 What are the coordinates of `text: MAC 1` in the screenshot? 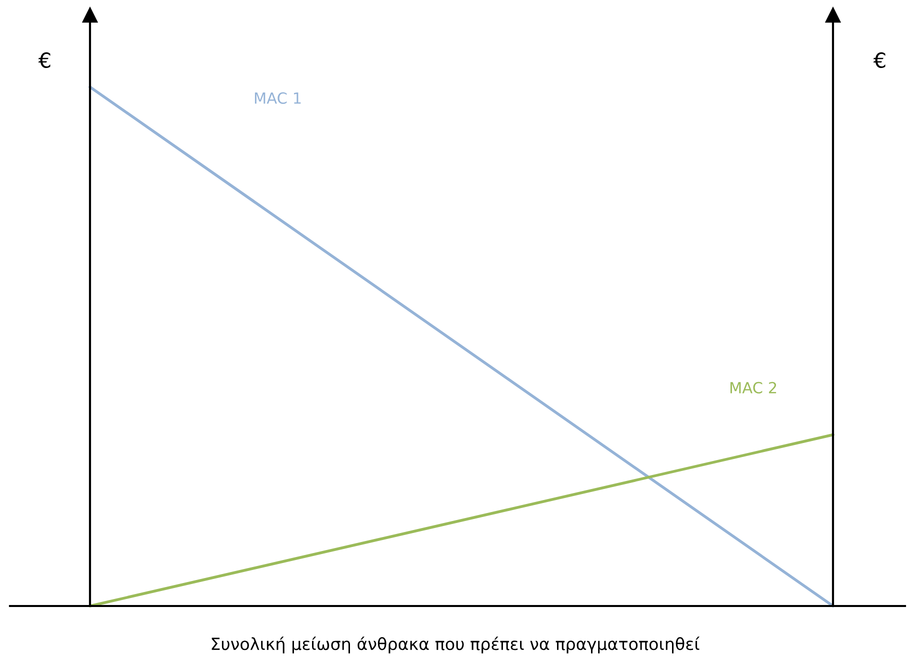 It's located at (277, 98).